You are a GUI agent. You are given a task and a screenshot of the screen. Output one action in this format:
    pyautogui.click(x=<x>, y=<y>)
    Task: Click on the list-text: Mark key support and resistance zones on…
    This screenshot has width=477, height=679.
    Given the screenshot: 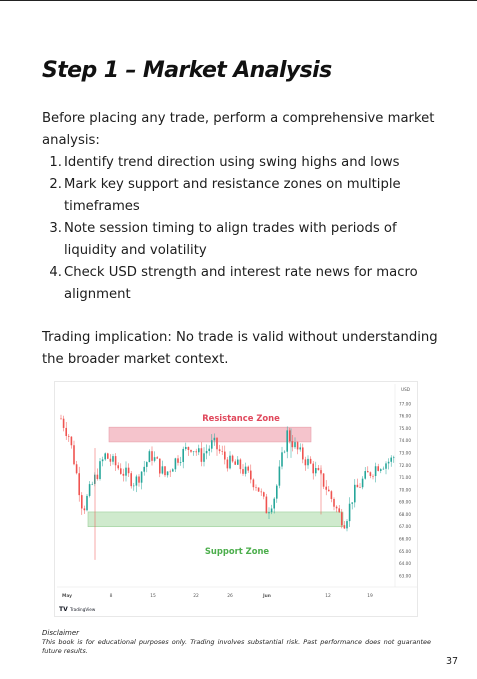 What is the action you would take?
    pyautogui.click(x=232, y=195)
    